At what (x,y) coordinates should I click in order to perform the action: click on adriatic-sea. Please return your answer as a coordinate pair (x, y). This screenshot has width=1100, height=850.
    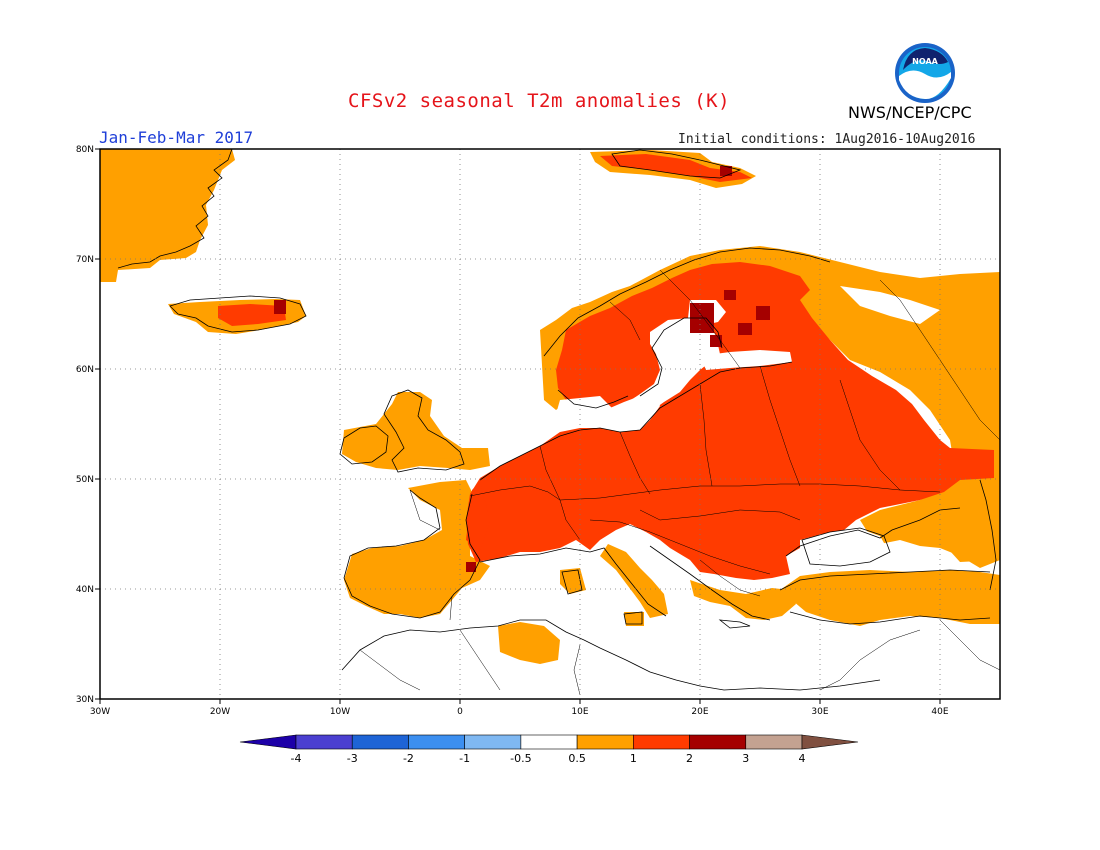
    Looking at the image, I should click on (652, 558).